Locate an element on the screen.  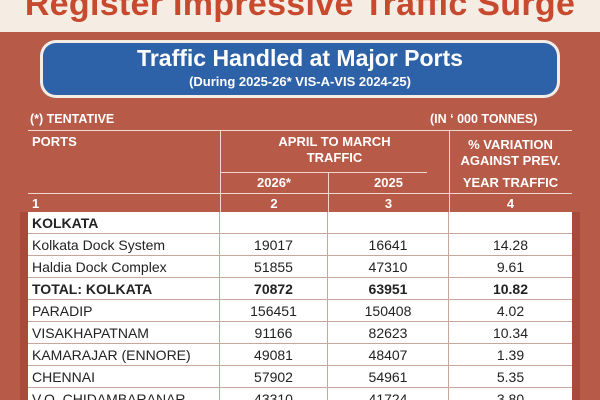
port-name: KOLKATA is located at coordinates (65, 223).